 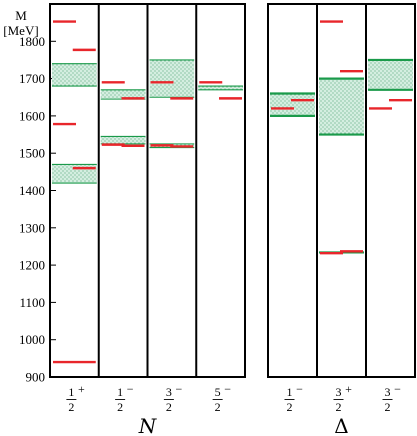 I want to click on y-tick-label: 1400, so click(x=32, y=190).